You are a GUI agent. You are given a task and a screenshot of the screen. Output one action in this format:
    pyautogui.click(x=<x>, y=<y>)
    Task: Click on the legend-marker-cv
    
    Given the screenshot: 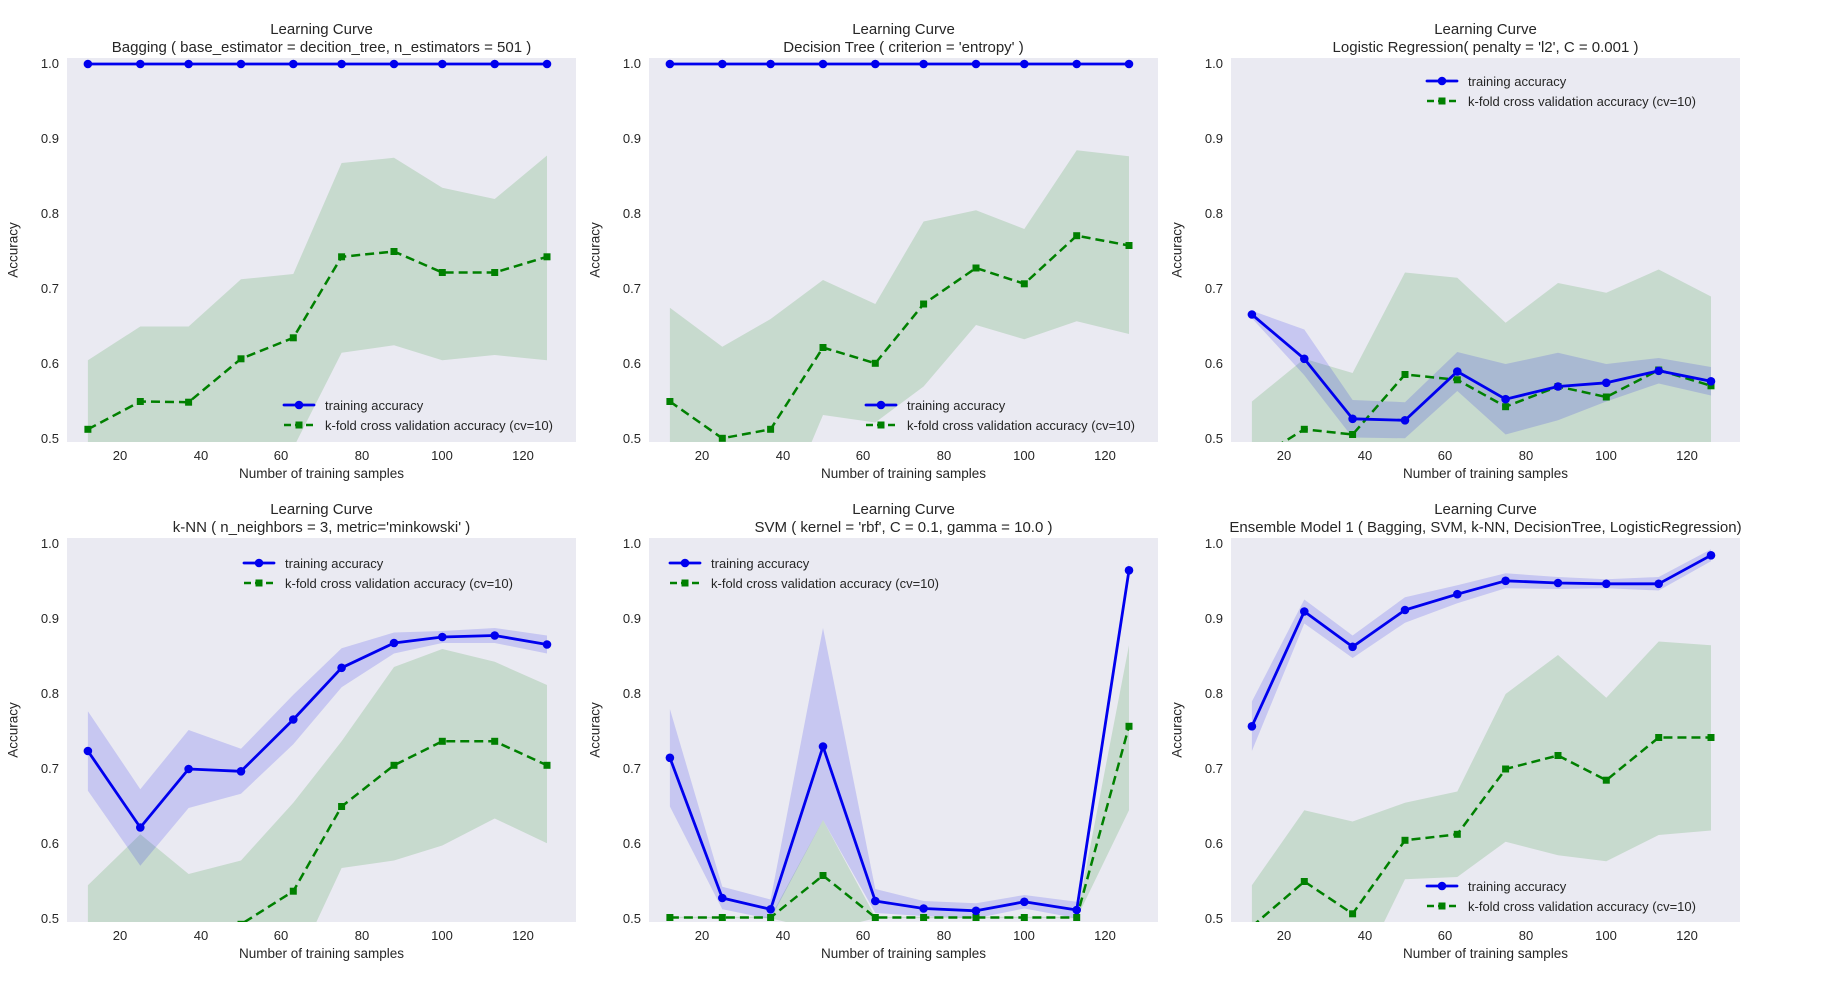 What is the action you would take?
    pyautogui.click(x=881, y=425)
    